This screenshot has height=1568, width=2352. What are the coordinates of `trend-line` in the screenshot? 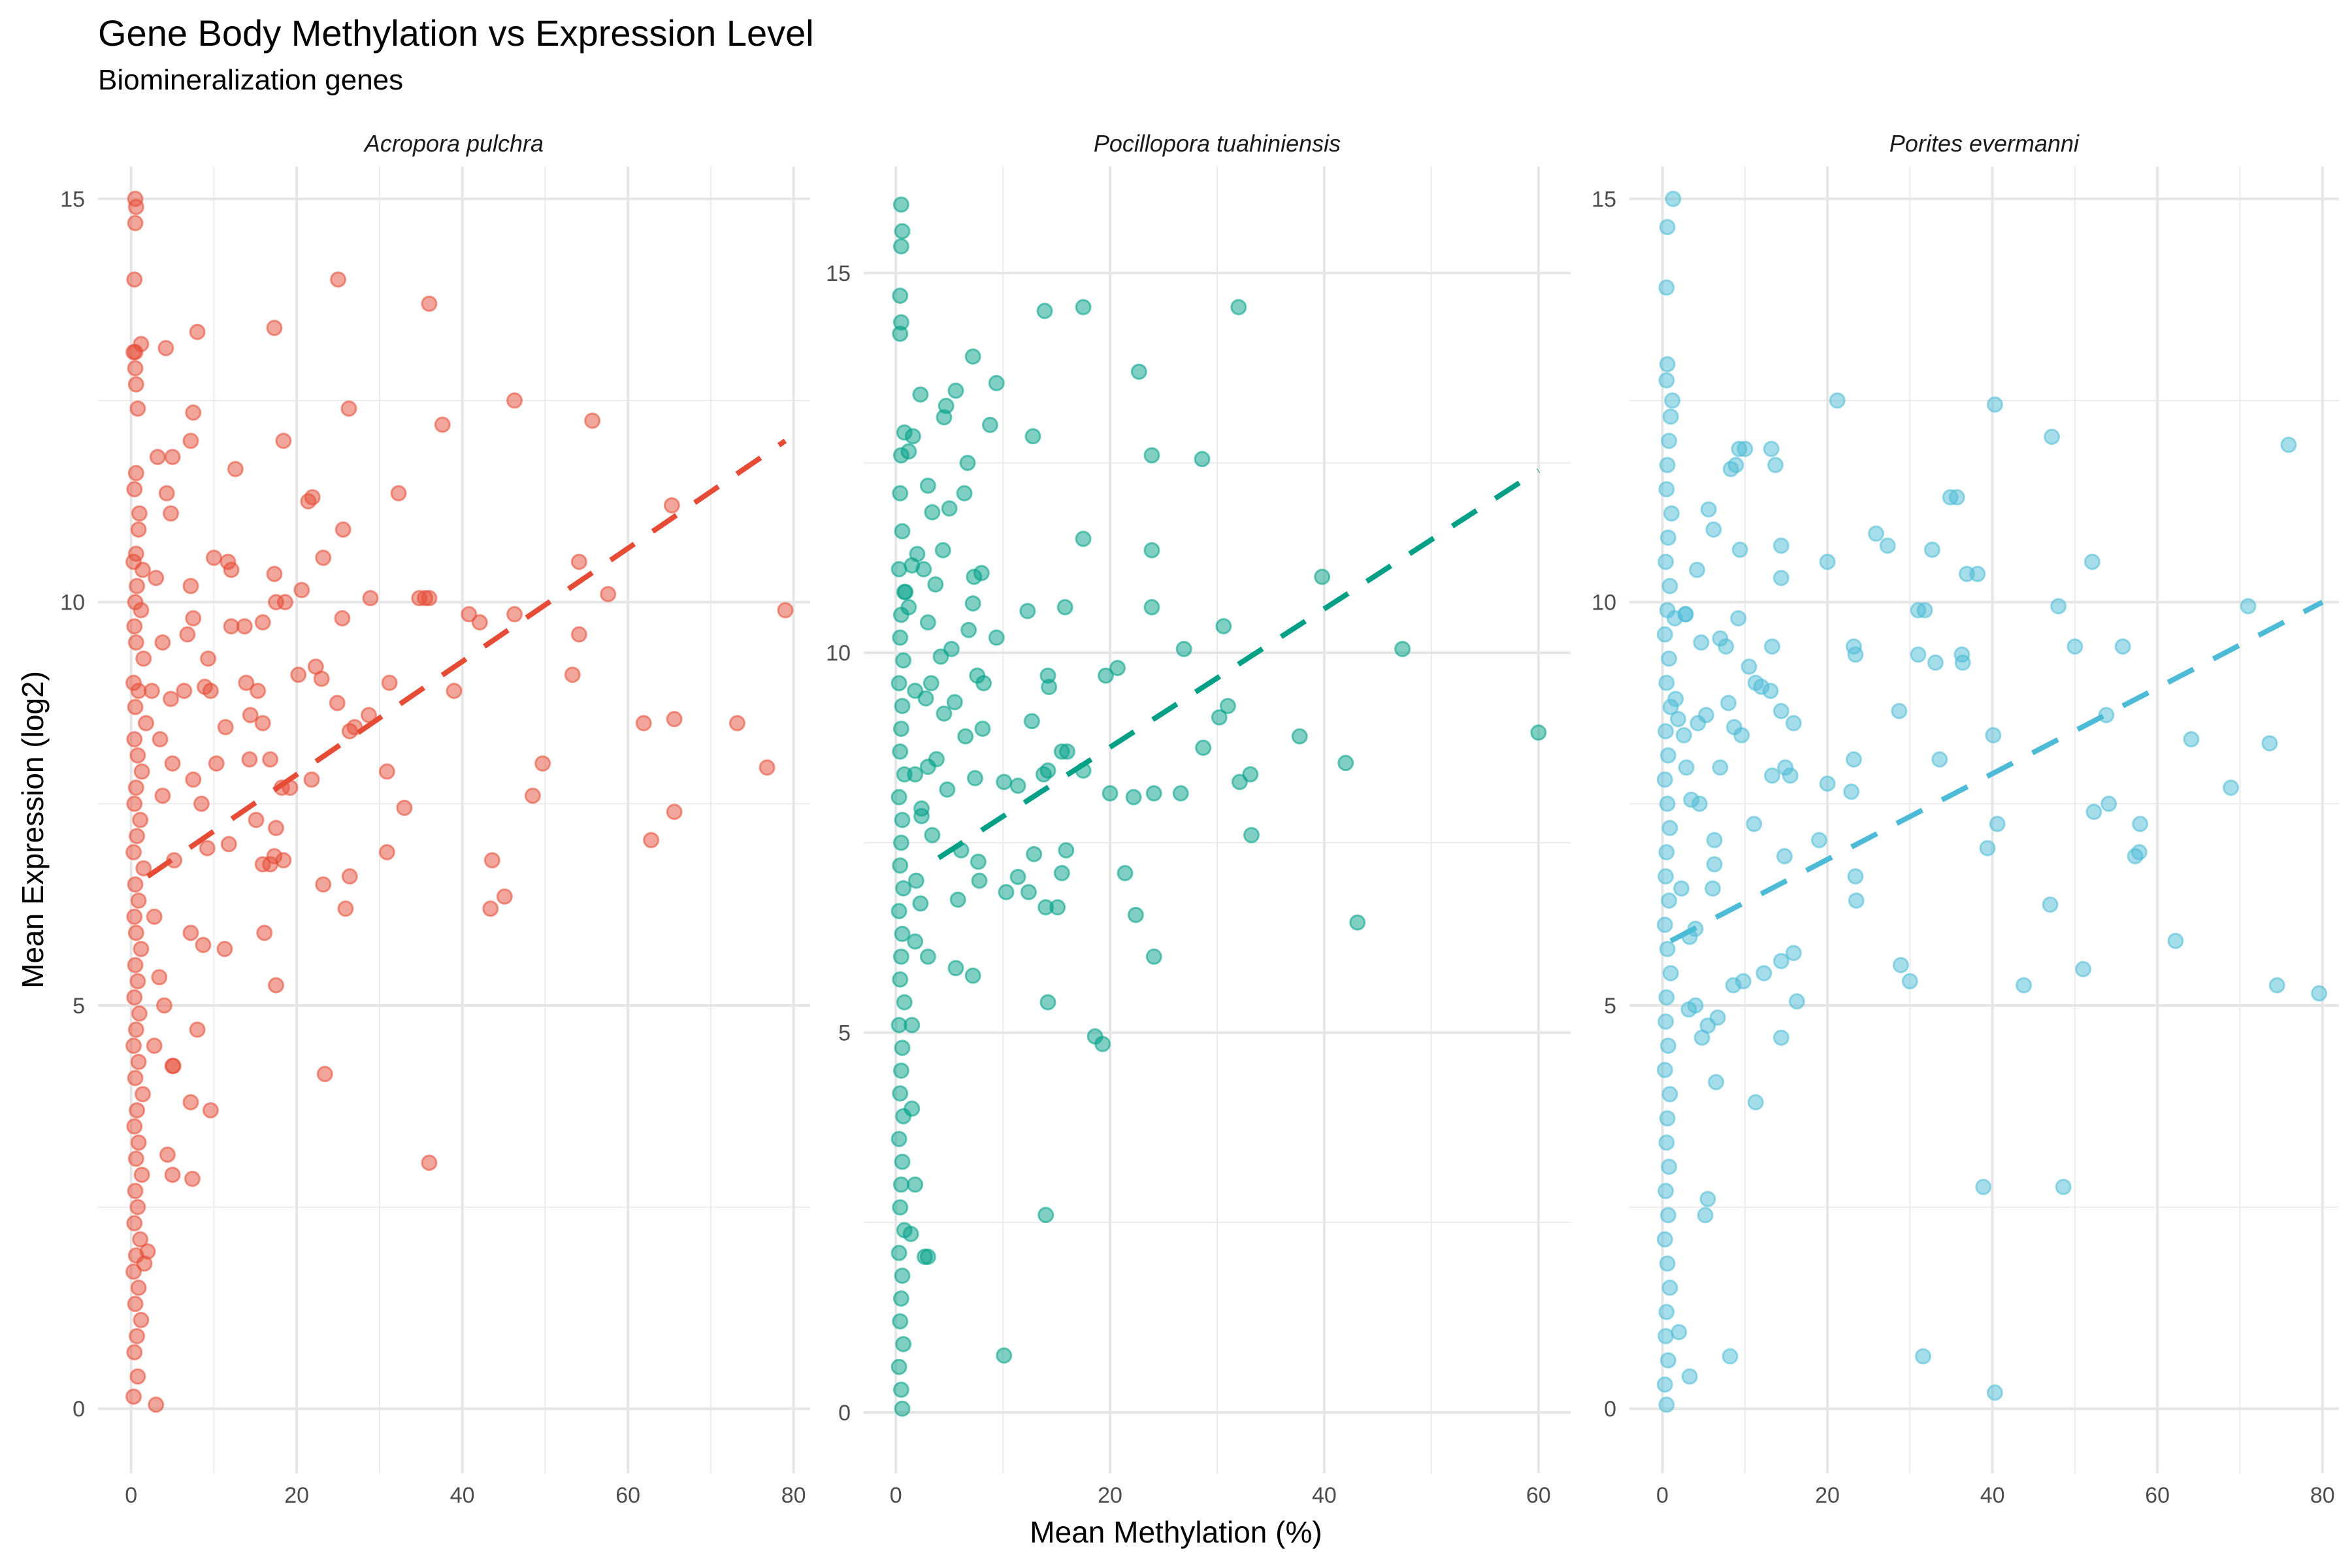 It's located at (1996, 771).